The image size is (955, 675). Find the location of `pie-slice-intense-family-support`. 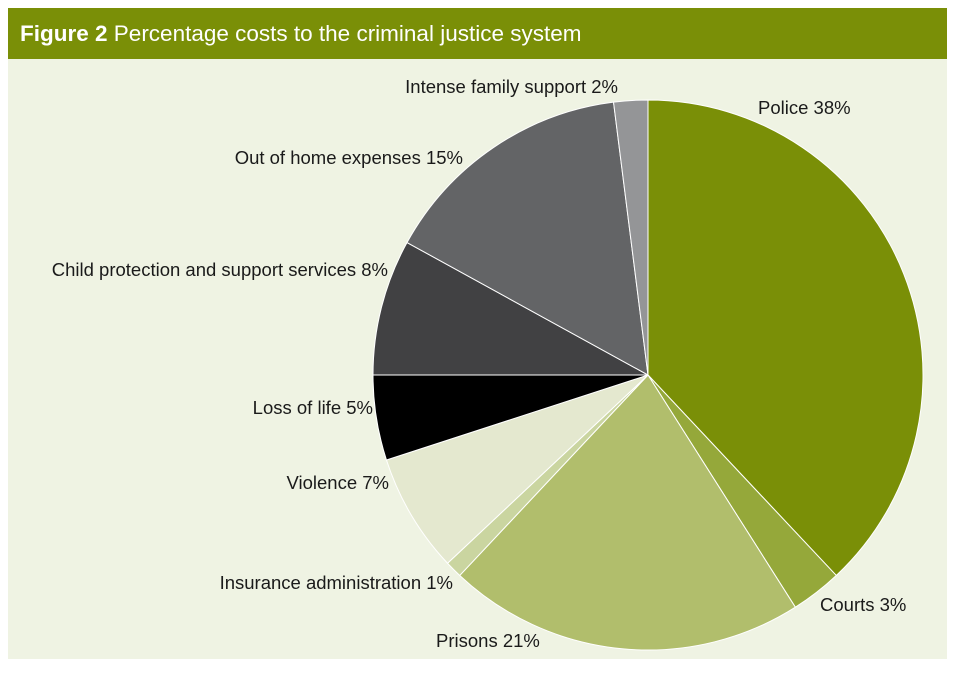

pie-slice-intense-family-support is located at coordinates (630, 237).